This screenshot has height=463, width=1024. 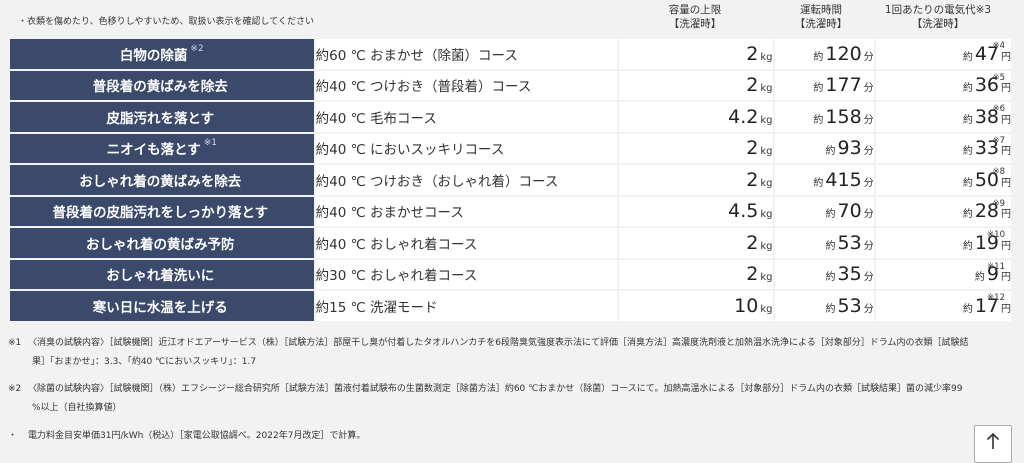 I want to click on time-value: 70, so click(x=849, y=211).